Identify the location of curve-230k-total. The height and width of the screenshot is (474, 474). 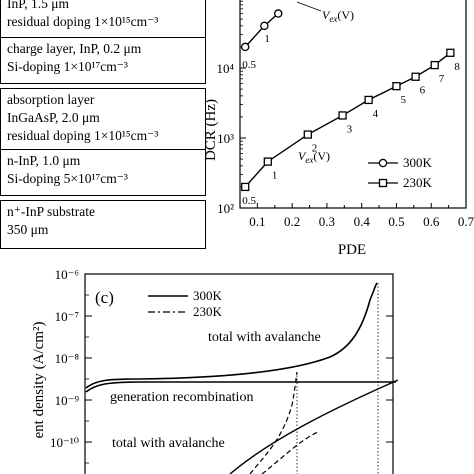
(273, 422).